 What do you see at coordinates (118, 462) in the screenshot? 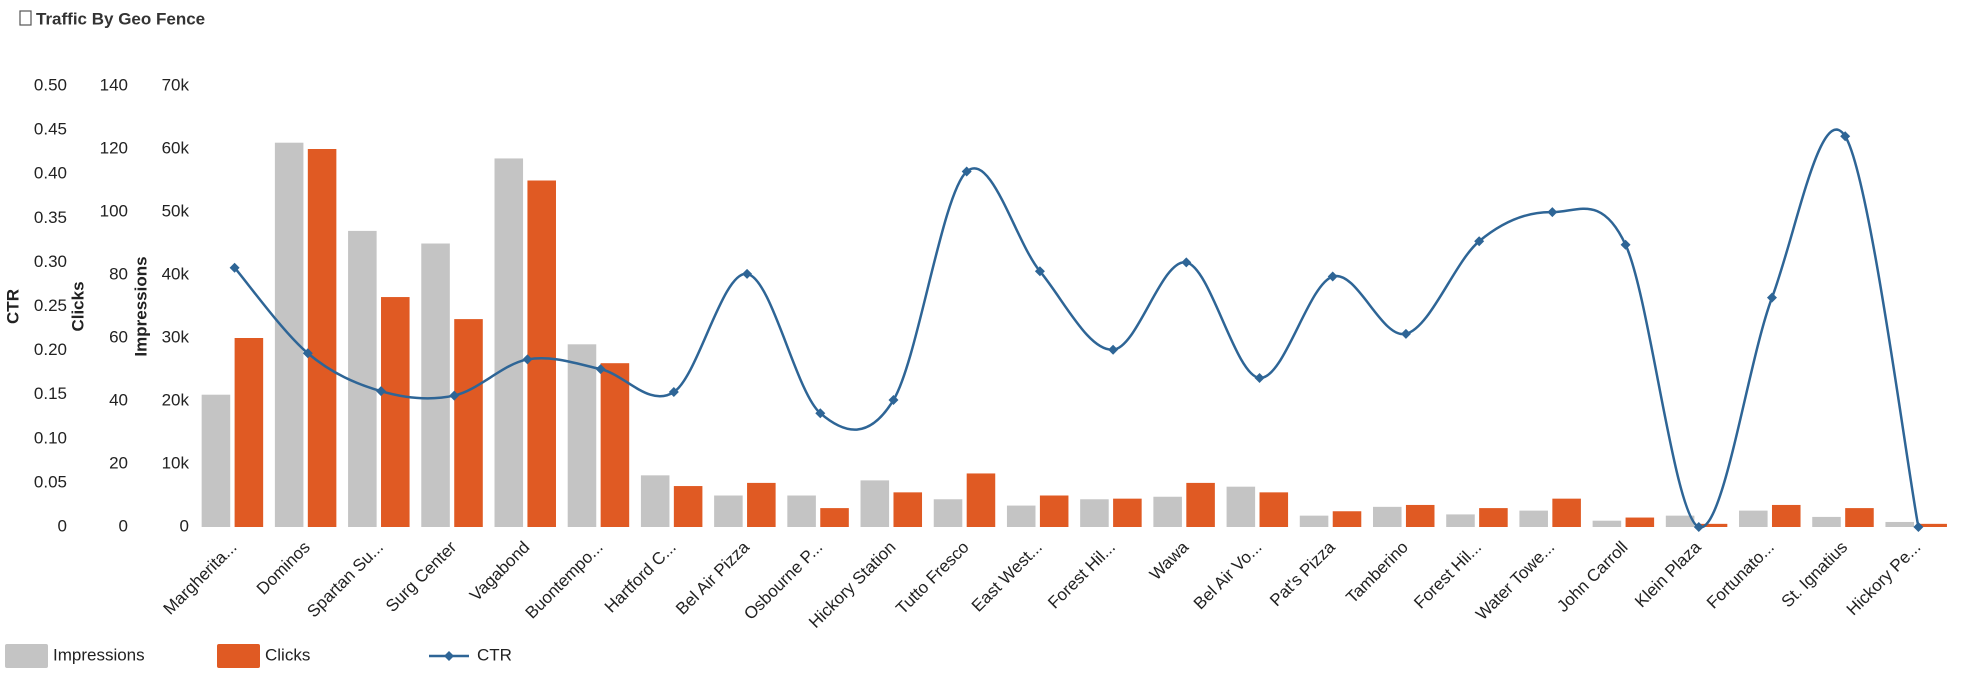
I see `y-tick-label: 20` at bounding box center [118, 462].